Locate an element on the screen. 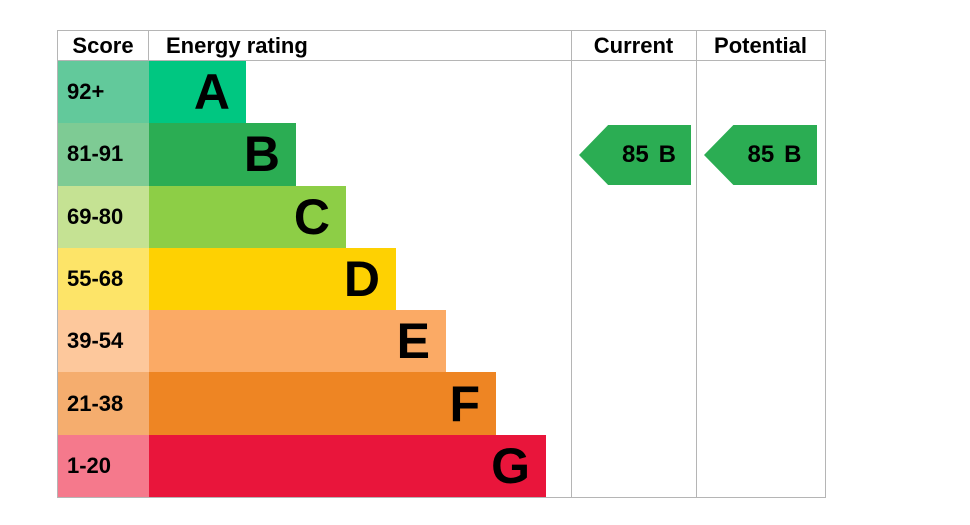 This screenshot has height=525, width=970. score-column-header: Score is located at coordinates (103, 45).